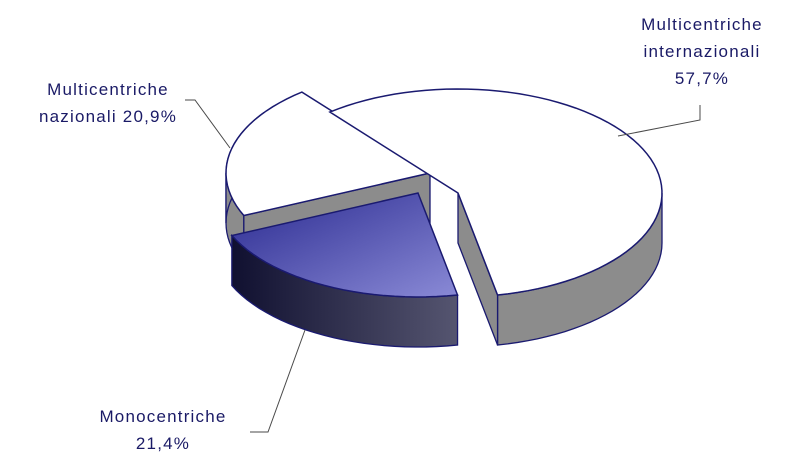 Image resolution: width=787 pixels, height=459 pixels. Describe the element at coordinates (702, 51) in the screenshot. I see `label-multicentriche-internazionali-1: internazionali` at that location.